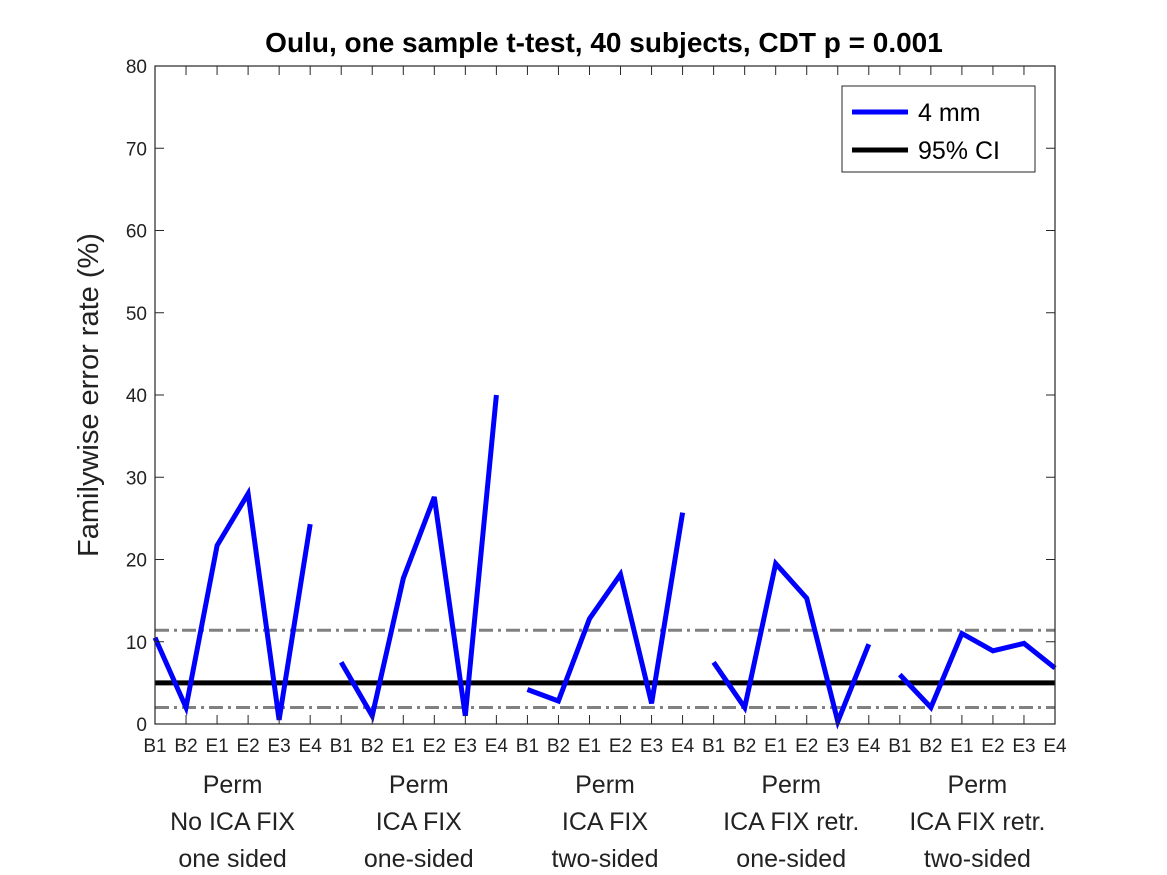  Describe the element at coordinates (136, 643) in the screenshot. I see `y-tick-label: 10` at that location.